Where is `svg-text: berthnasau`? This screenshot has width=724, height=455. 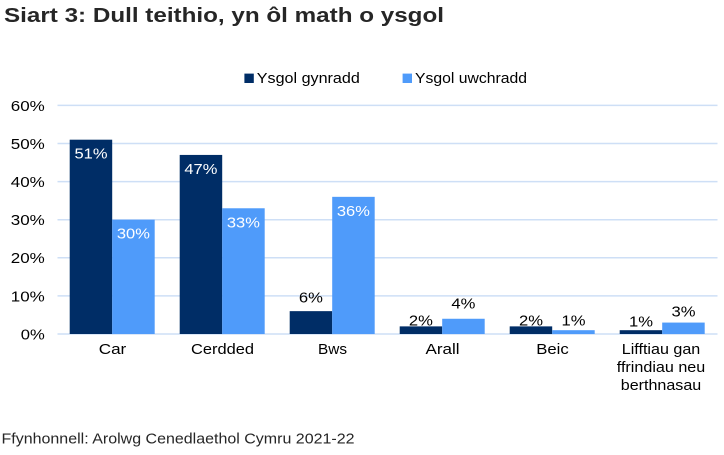 svg-text: berthnasau is located at coordinates (661, 386).